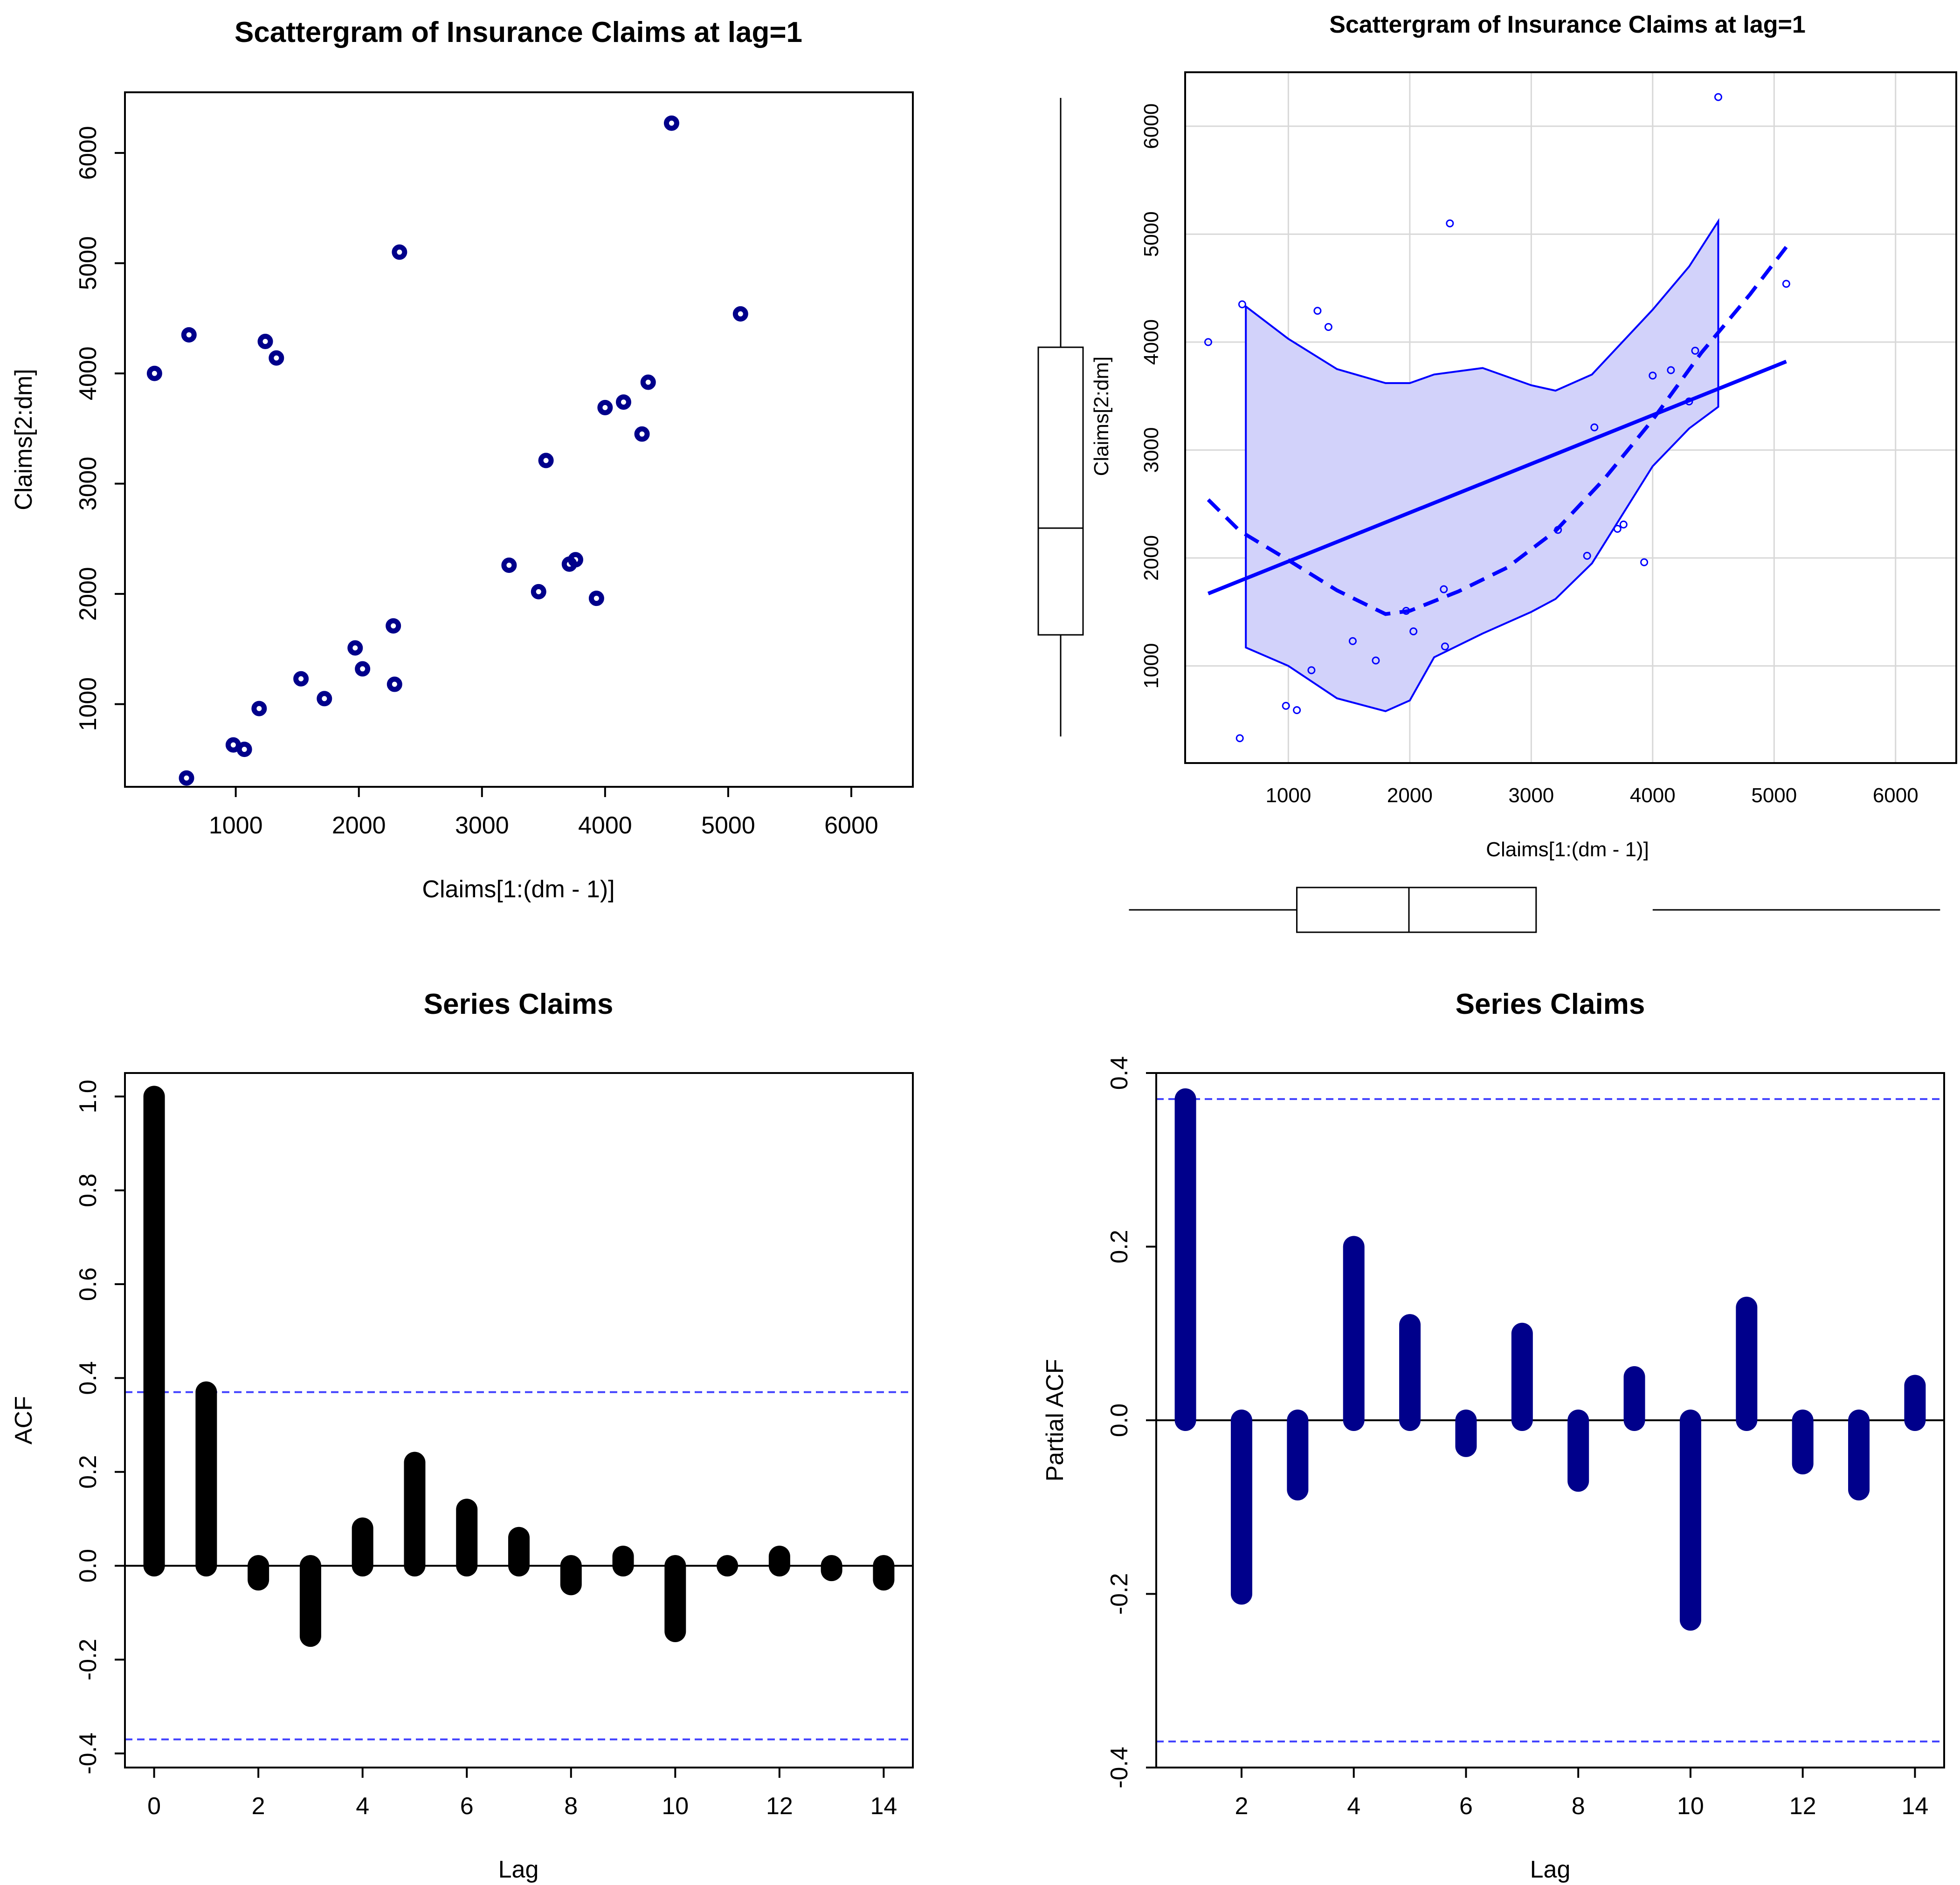  I want to click on x-tick-label: 5000, so click(1774, 795).